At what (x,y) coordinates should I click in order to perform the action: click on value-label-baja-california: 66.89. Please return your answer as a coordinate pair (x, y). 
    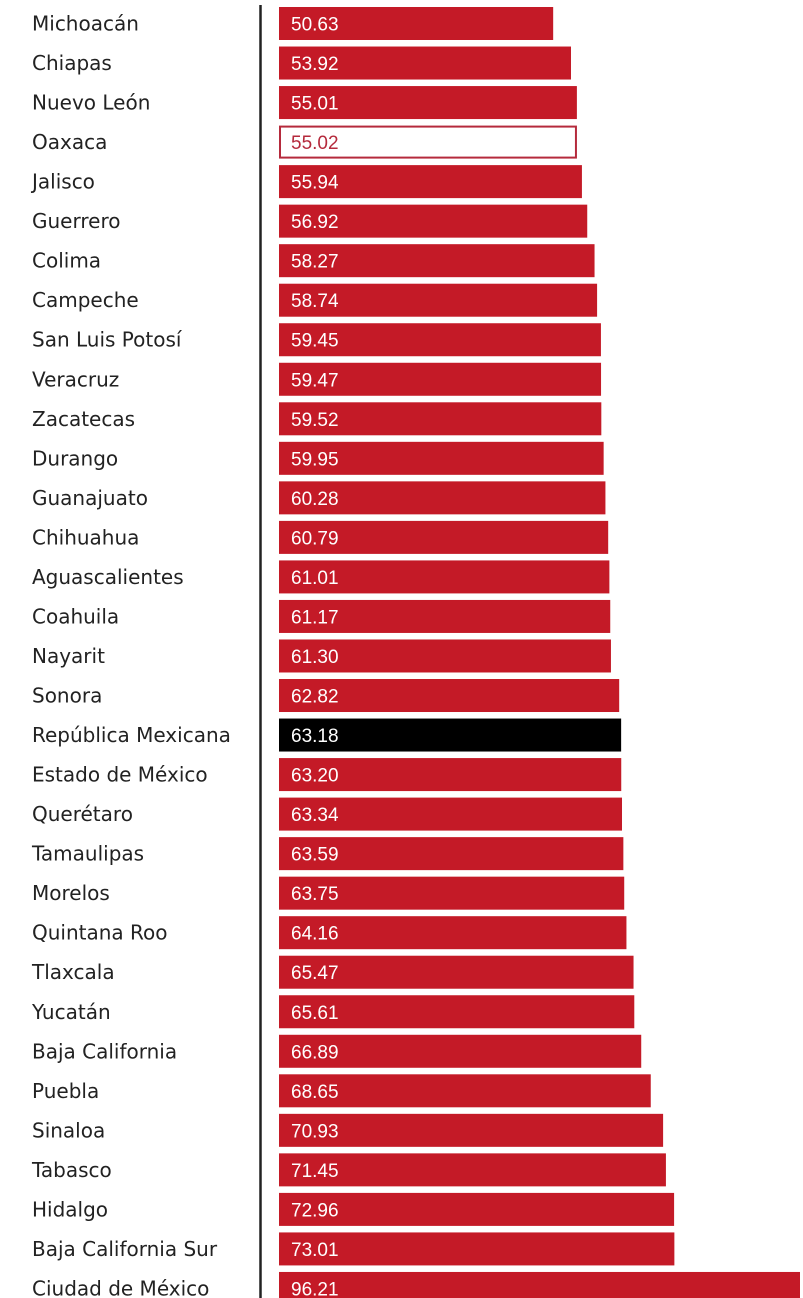
    Looking at the image, I should click on (315, 1052).